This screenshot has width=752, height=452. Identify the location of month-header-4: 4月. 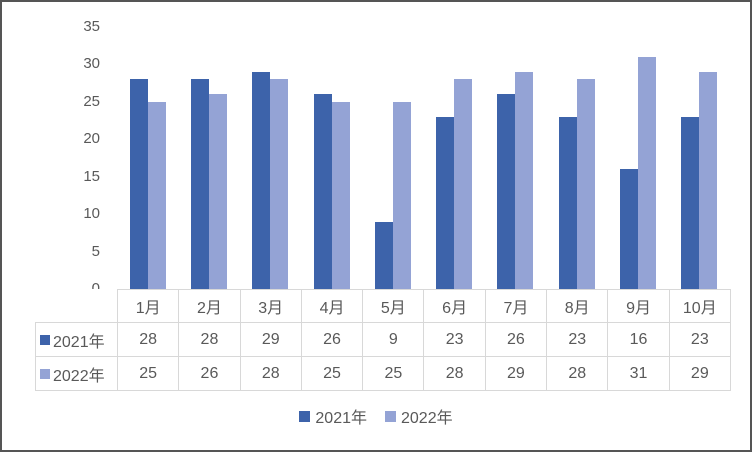
(332, 306).